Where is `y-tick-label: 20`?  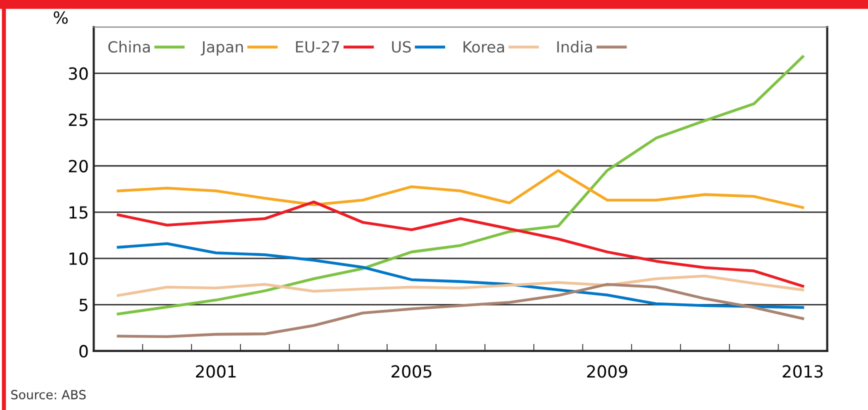 y-tick-label: 20 is located at coordinates (78, 166).